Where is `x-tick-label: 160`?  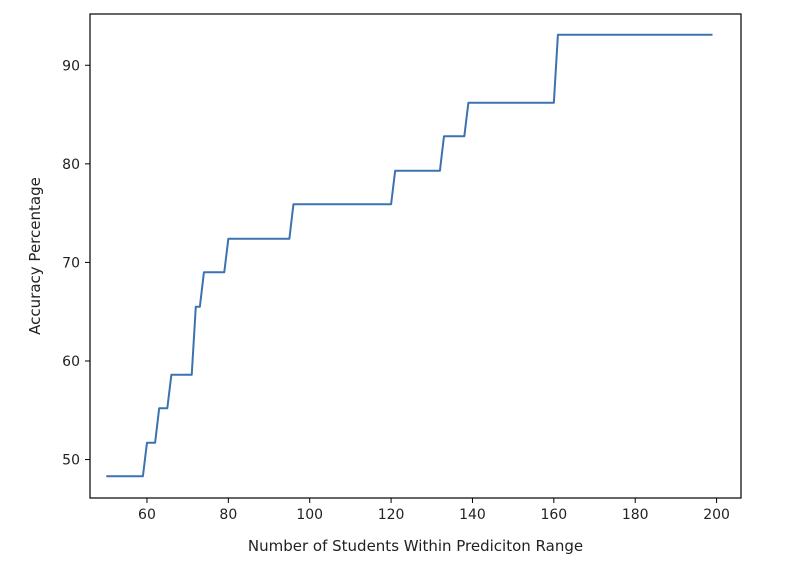 x-tick-label: 160 is located at coordinates (553, 515).